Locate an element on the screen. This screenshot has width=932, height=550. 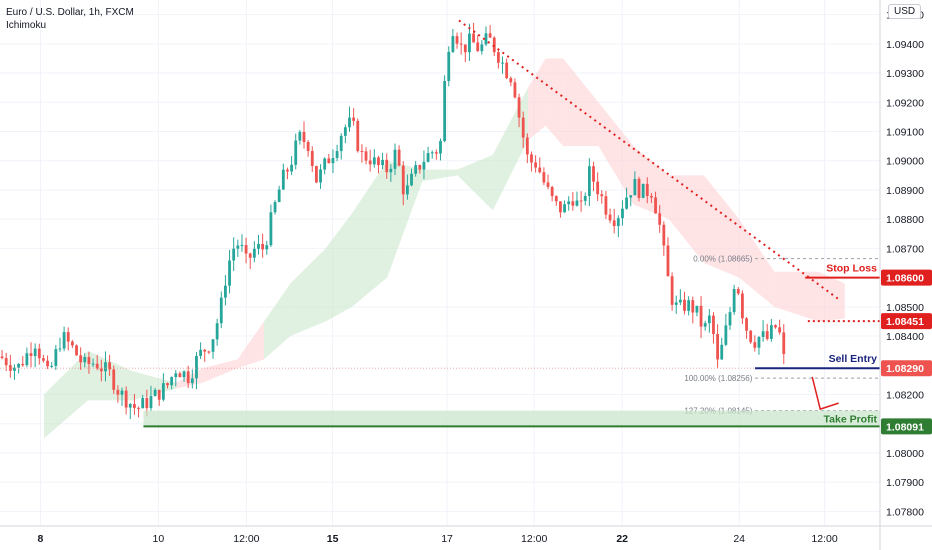
price-tick-label: 1.08900 is located at coordinates (905, 191).